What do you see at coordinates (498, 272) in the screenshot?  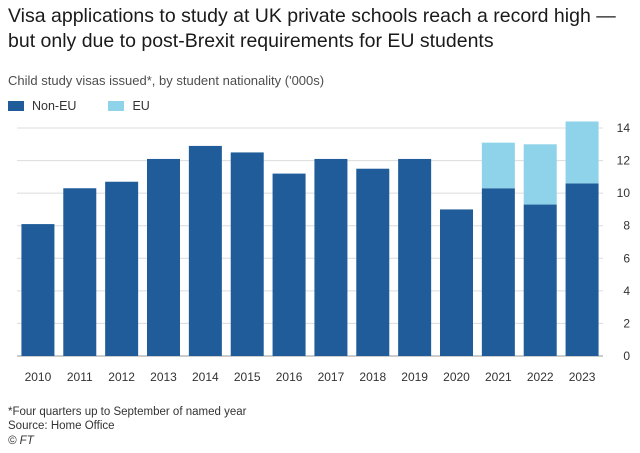 I see `bar-non-eu-2021` at bounding box center [498, 272].